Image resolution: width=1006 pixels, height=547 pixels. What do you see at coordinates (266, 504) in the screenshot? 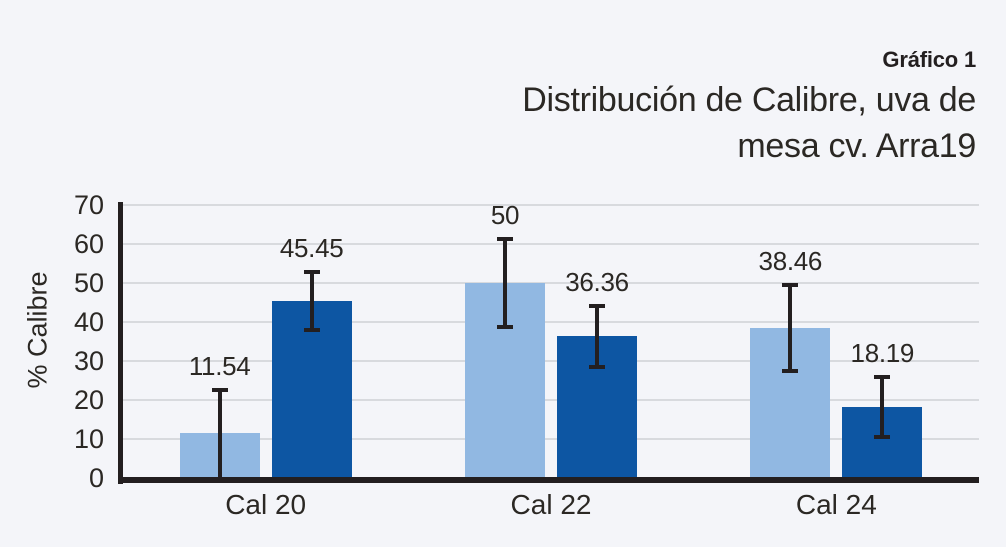
I see `x-category-label: Cal 20` at bounding box center [266, 504].